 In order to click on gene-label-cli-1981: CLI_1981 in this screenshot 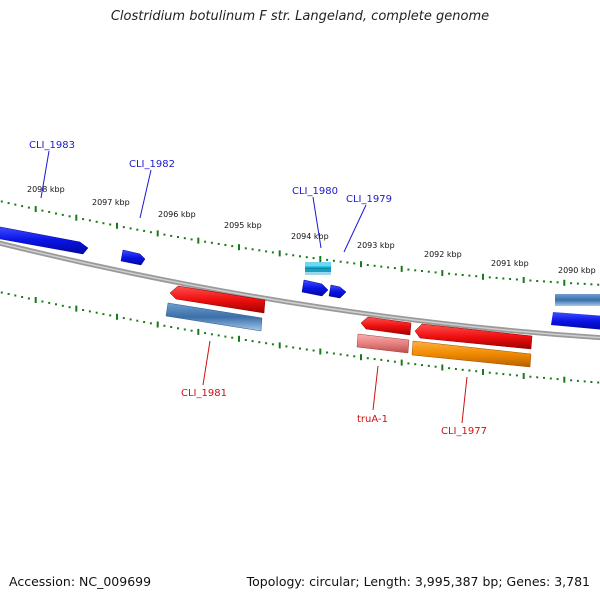, I will do `click(204, 393)`.